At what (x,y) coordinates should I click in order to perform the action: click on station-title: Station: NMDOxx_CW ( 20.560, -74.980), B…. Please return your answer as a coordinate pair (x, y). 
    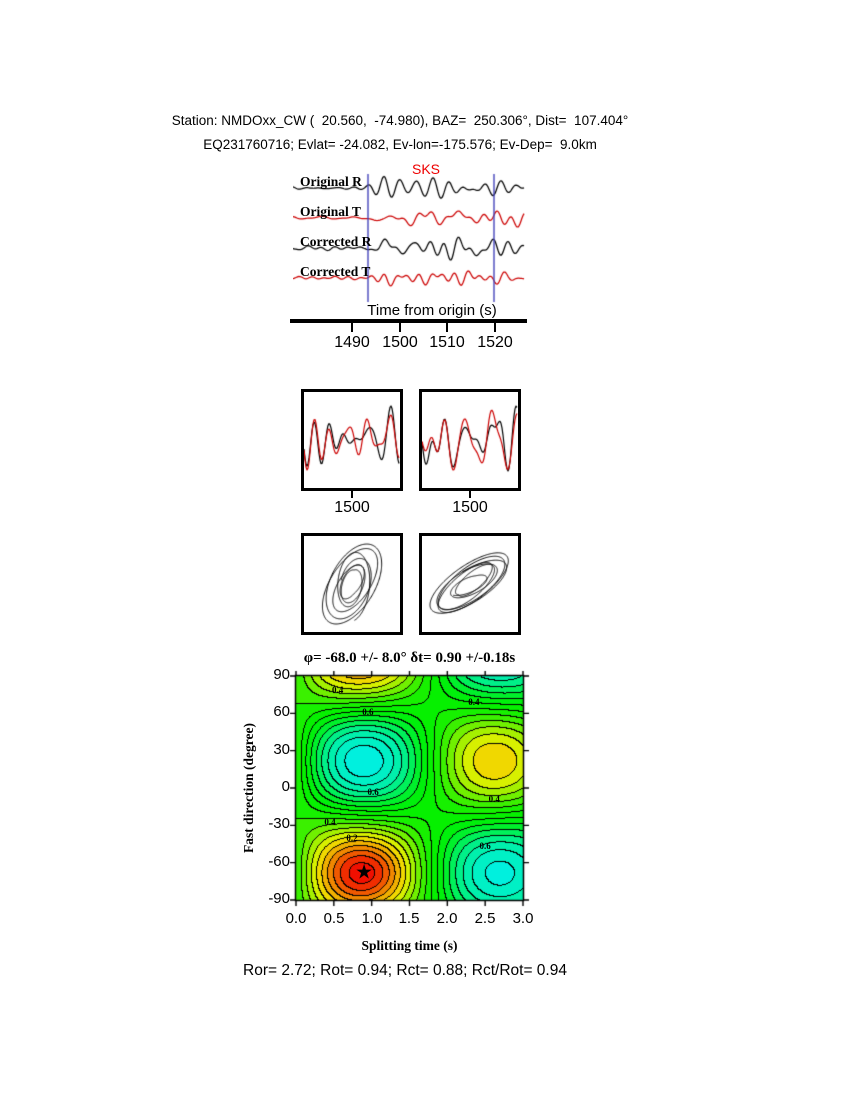
    Looking at the image, I should click on (400, 120).